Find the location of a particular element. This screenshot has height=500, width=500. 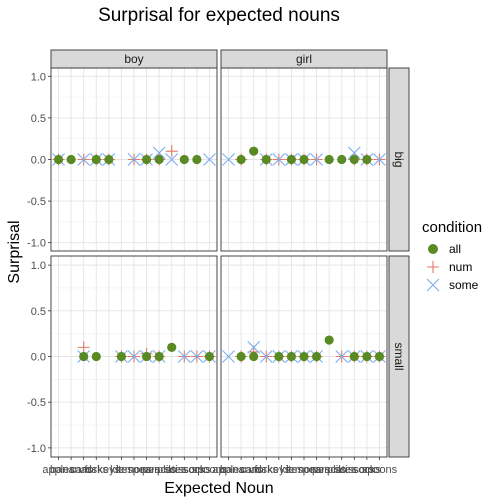

legend-label-all: all is located at coordinates (455, 249).